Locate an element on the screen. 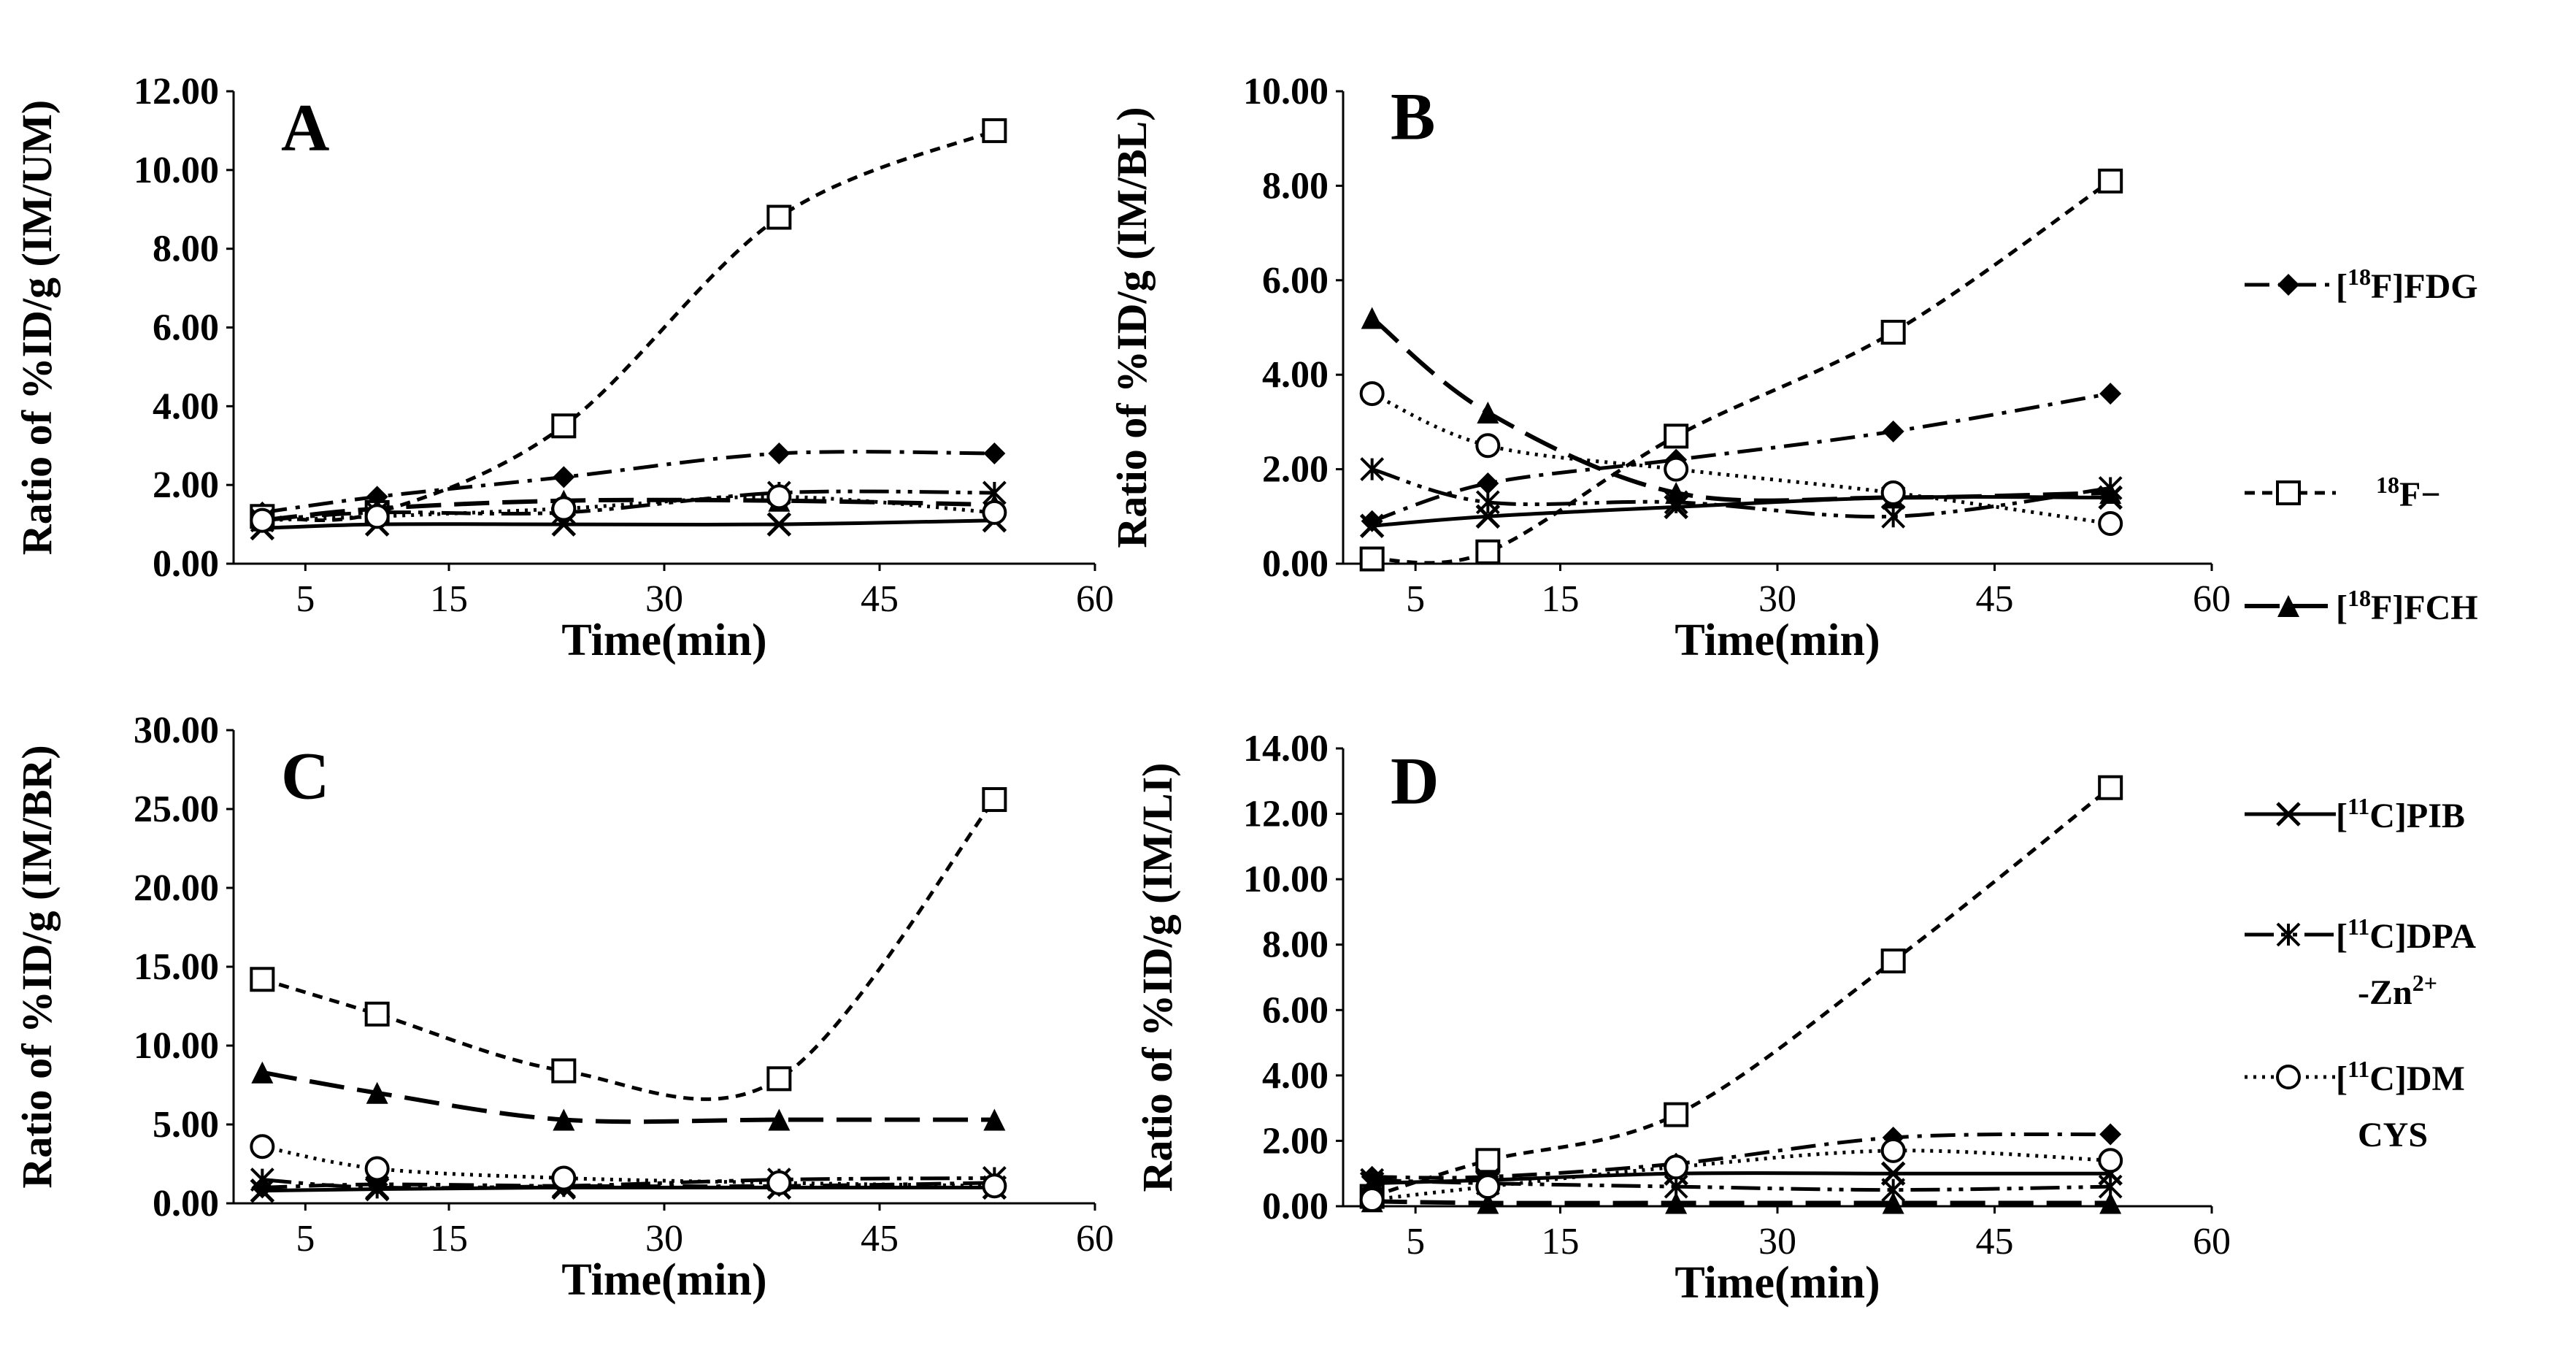 Image resolution: width=2576 pixels, height=1353 pixels. legend-label: [11C]DM is located at coordinates (2400, 1077).